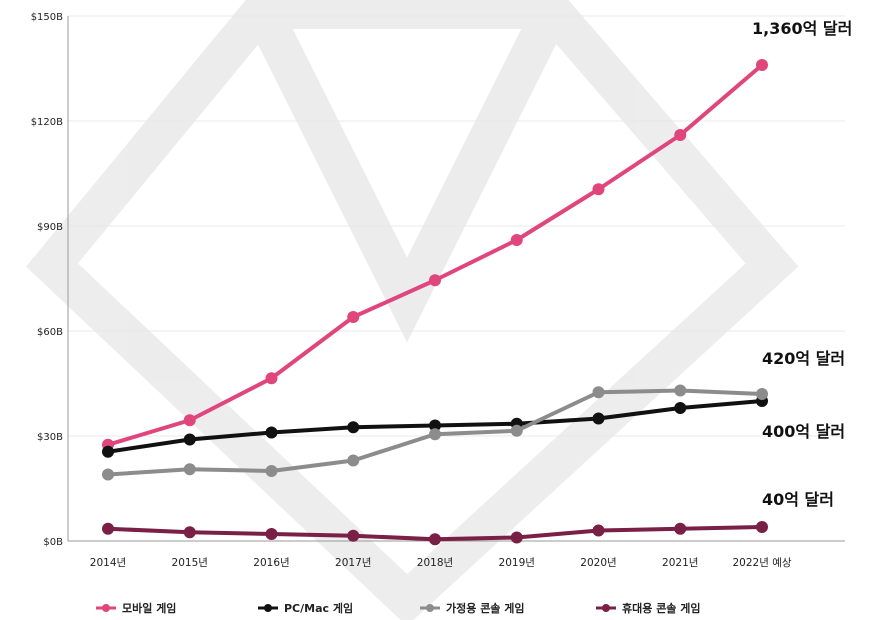 The height and width of the screenshot is (620, 891). Describe the element at coordinates (435, 563) in the screenshot. I see `x-tick-label: 2018년` at that location.